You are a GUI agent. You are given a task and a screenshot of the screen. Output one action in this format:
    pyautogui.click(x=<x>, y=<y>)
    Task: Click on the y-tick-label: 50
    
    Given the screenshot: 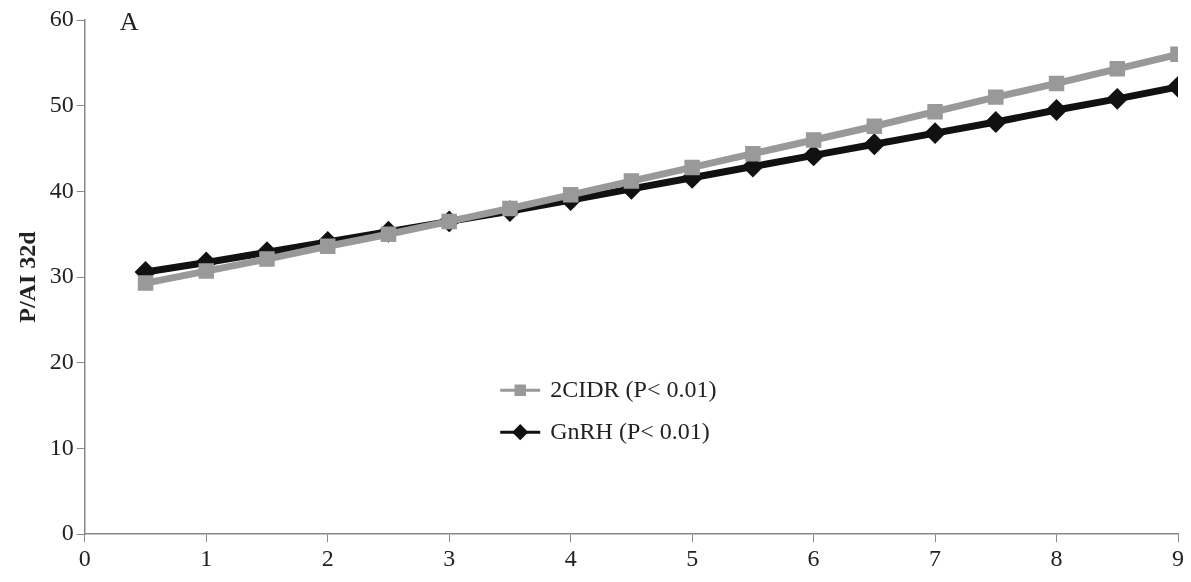 What is the action you would take?
    pyautogui.click(x=61, y=104)
    